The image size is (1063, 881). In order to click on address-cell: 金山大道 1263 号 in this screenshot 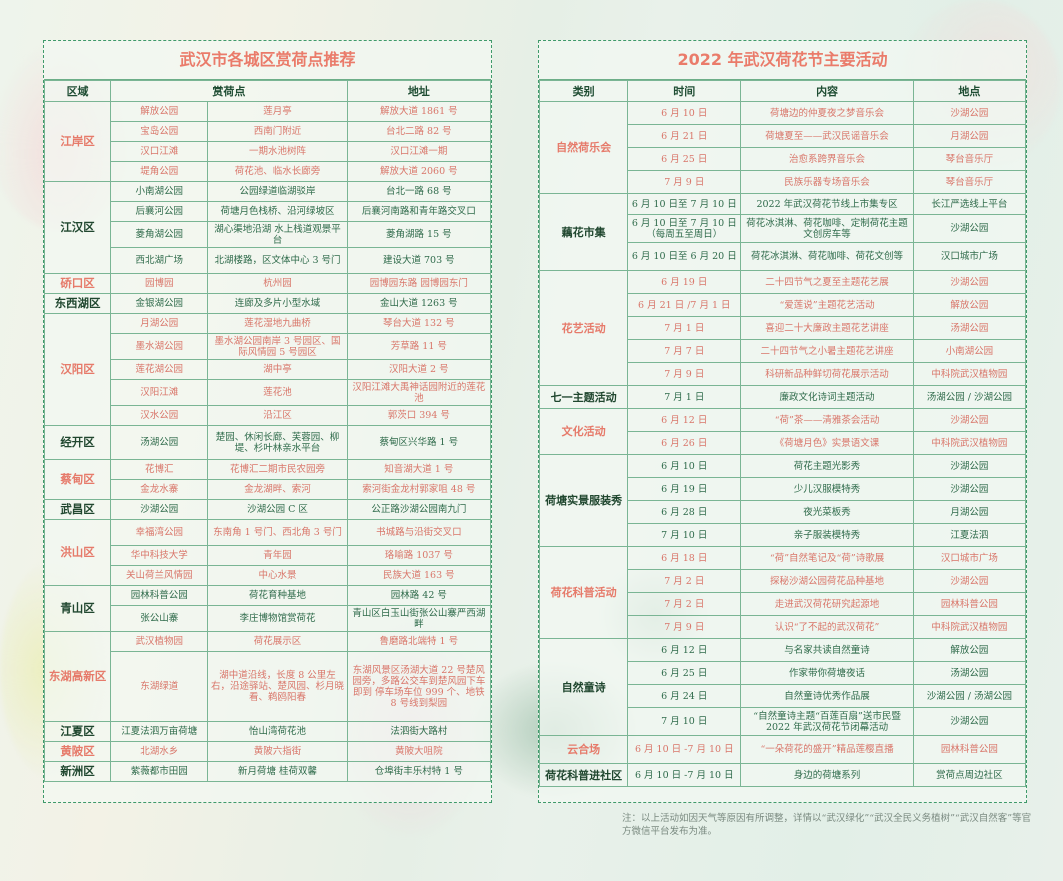, I will do `click(419, 303)`.